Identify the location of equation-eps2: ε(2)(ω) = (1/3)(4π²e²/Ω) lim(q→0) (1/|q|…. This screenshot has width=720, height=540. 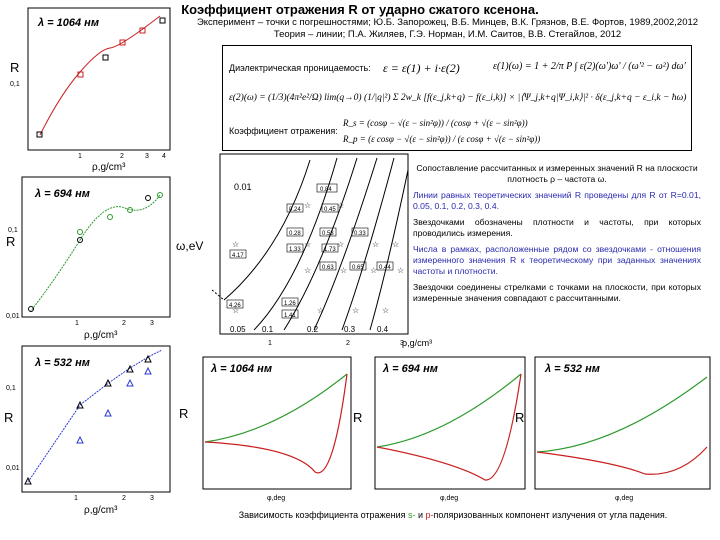
(458, 98).